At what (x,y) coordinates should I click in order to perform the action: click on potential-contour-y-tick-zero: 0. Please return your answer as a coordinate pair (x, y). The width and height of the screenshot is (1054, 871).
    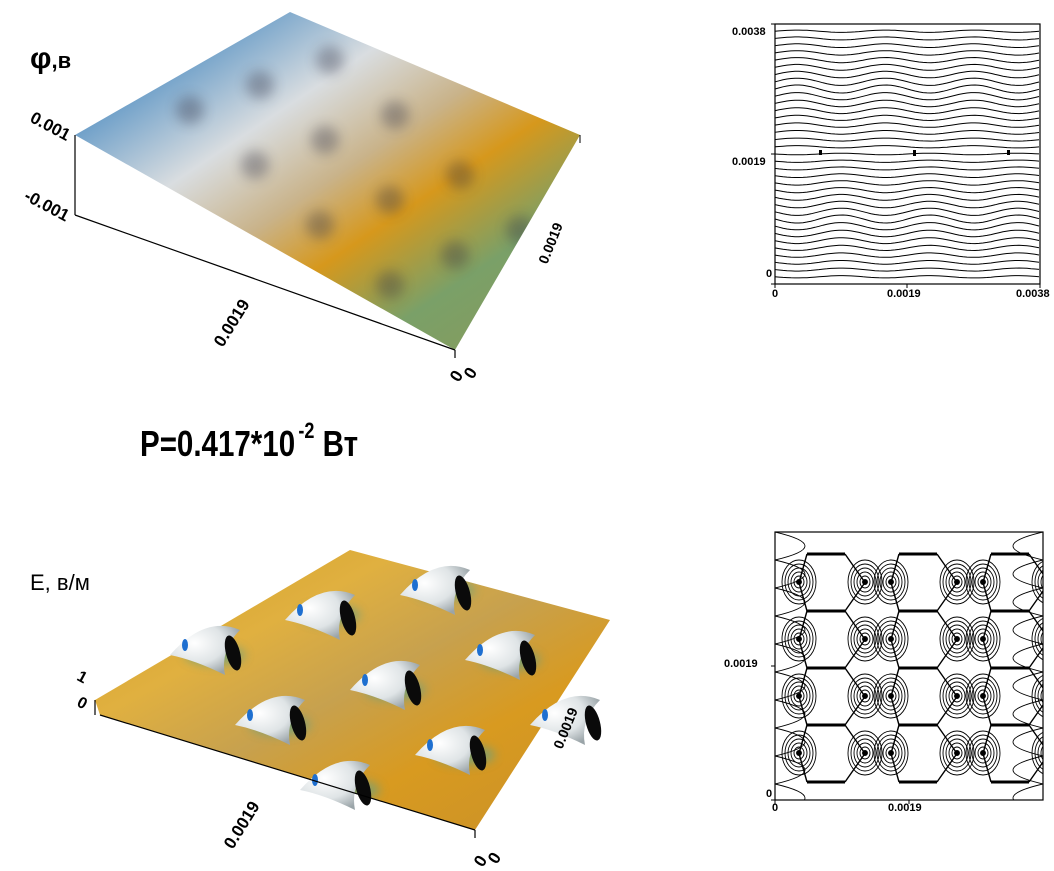
    Looking at the image, I should click on (769, 274).